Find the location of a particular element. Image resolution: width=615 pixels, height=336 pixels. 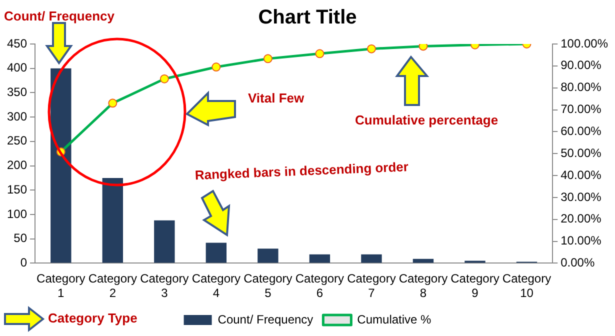

y2-tick-label: 20.00% is located at coordinates (581, 219).